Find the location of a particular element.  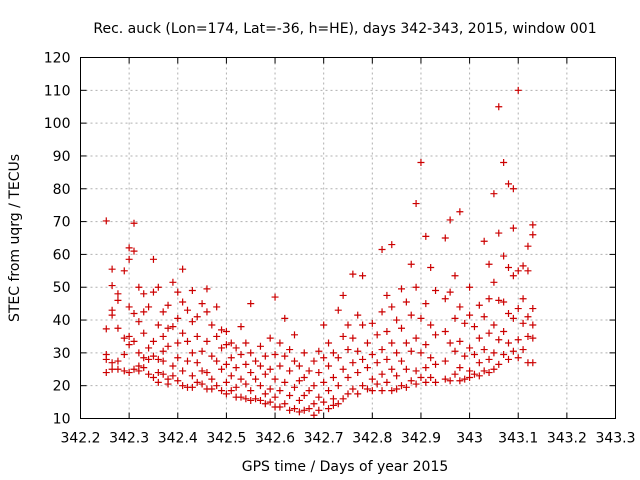

x-axis-title: GPS time / Days of year 2015 is located at coordinates (345, 467).